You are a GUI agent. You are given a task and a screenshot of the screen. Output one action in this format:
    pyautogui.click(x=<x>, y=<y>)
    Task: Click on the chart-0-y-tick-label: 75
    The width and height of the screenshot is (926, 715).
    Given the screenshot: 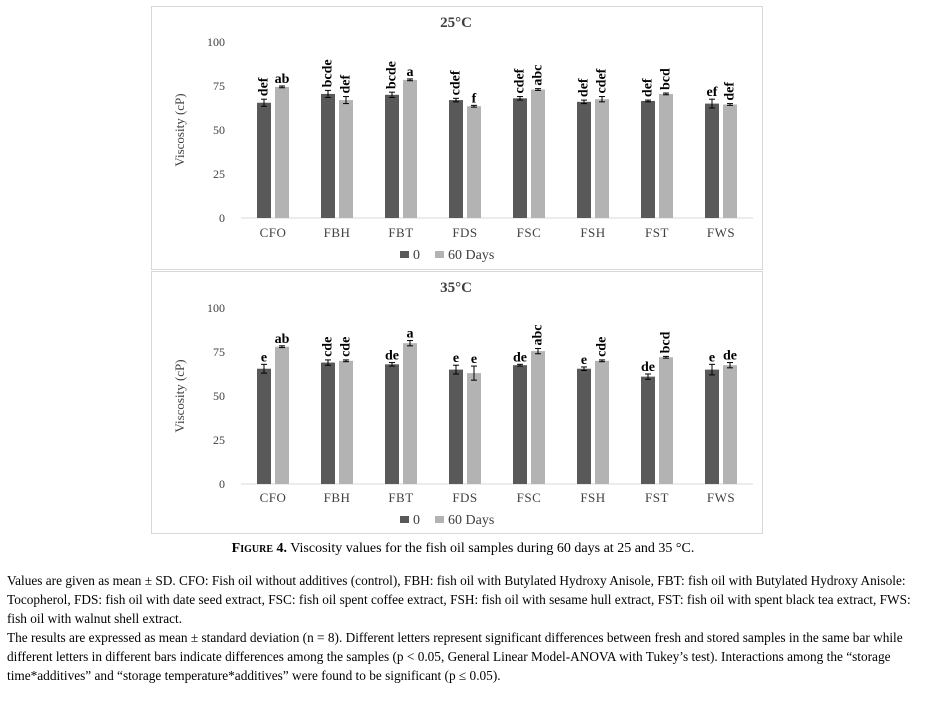 What is the action you would take?
    pyautogui.click(x=219, y=86)
    